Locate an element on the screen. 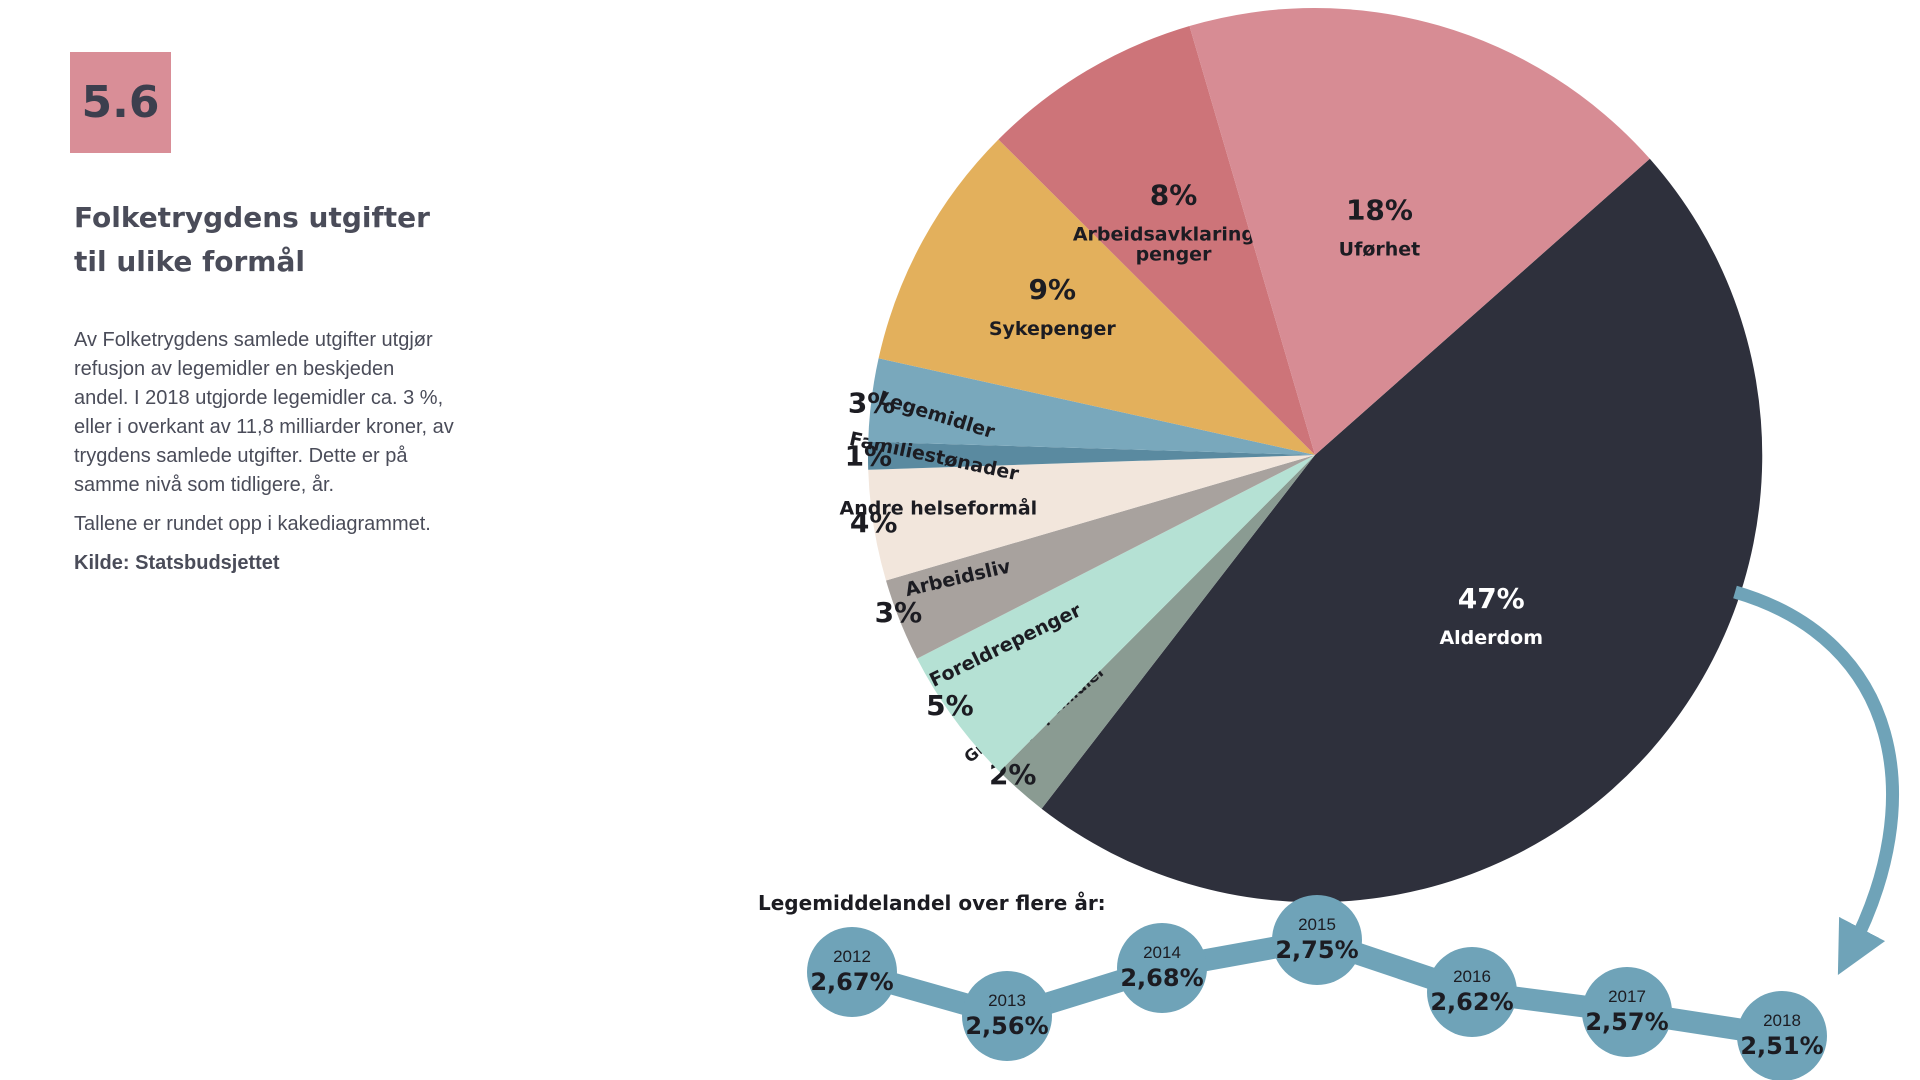 This screenshot has width=1920, height=1080. trend-year-label: 2016 is located at coordinates (1472, 976).